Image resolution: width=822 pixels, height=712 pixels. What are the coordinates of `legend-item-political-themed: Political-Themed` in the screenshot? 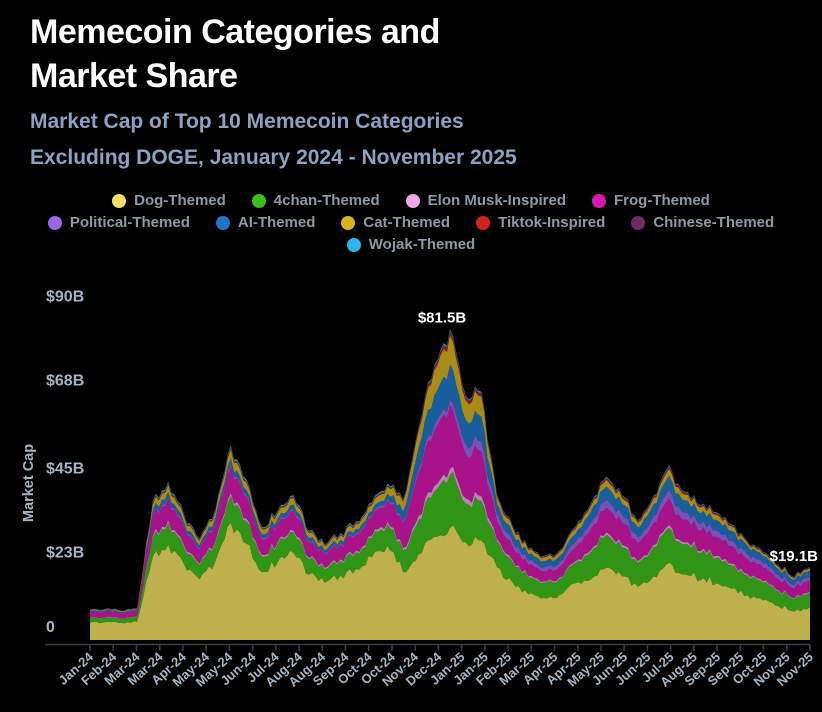 It's located at (118, 222).